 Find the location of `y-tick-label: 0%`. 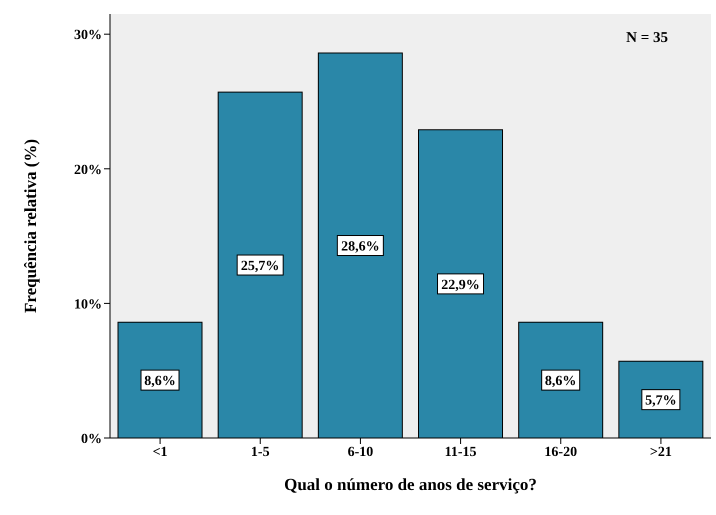

y-tick-label: 0% is located at coordinates (91, 439).